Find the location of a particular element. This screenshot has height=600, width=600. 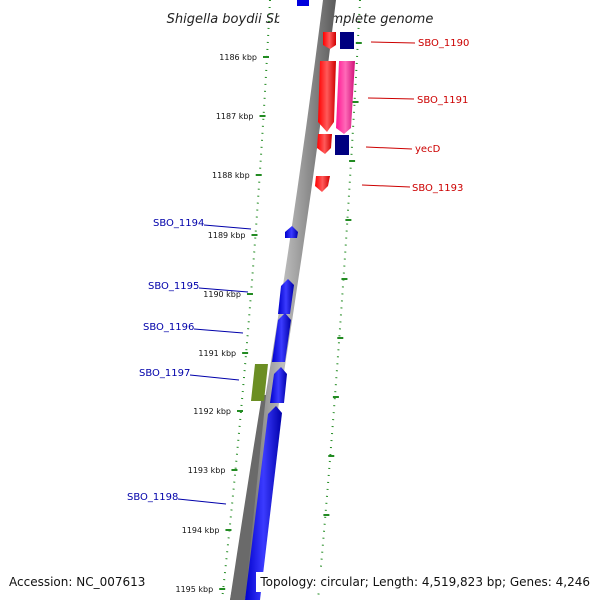

dark-feature-lower is located at coordinates (342, 145).